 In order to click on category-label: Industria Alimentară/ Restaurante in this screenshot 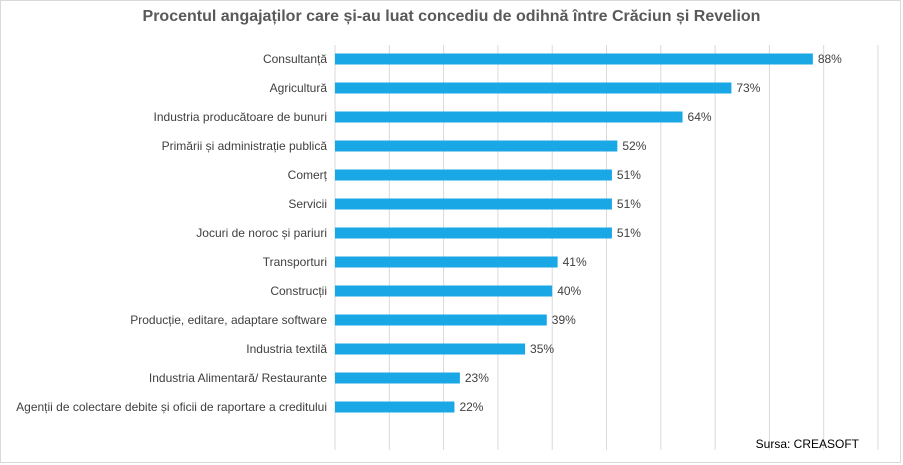, I will do `click(238, 378)`.